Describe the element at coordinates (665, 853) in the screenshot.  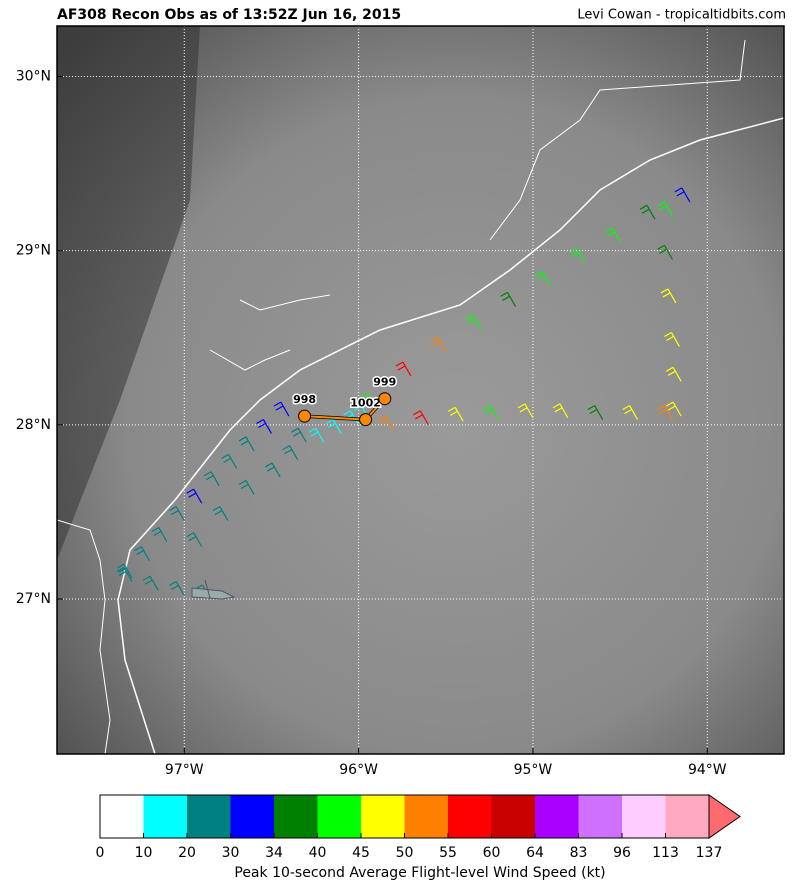
I see `colorbar-tick-label: 113` at that location.